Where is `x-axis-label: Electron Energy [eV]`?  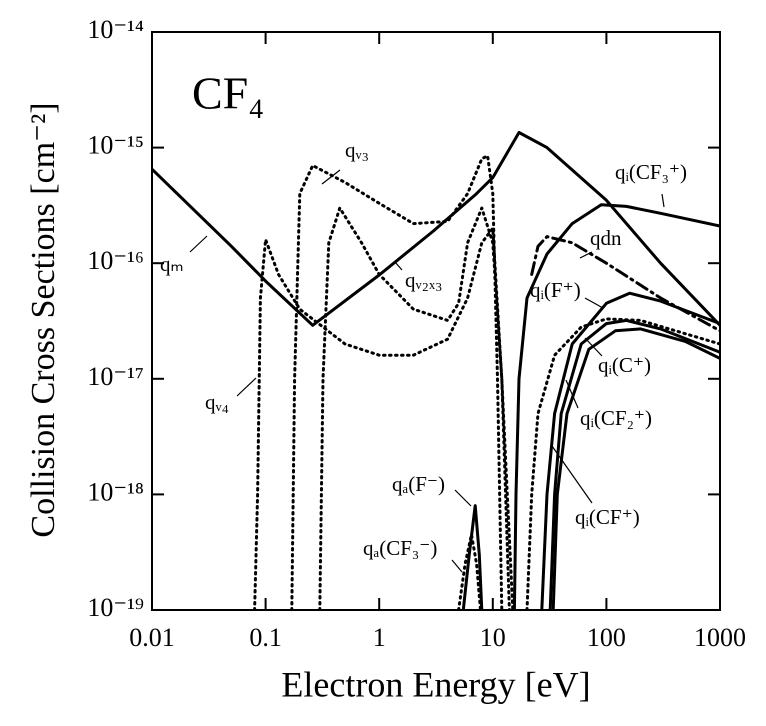 x-axis-label: Electron Energy [eV] is located at coordinates (435, 684).